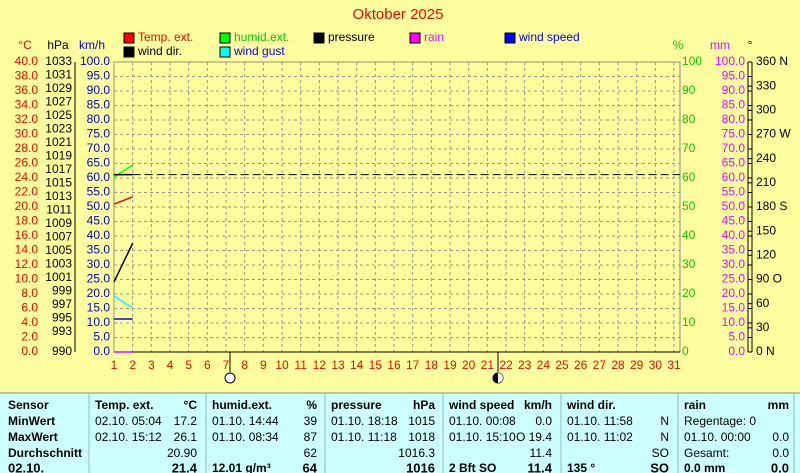  Describe the element at coordinates (242, 405) in the screenshot. I see `table-header-cell: humid.ext.` at that location.